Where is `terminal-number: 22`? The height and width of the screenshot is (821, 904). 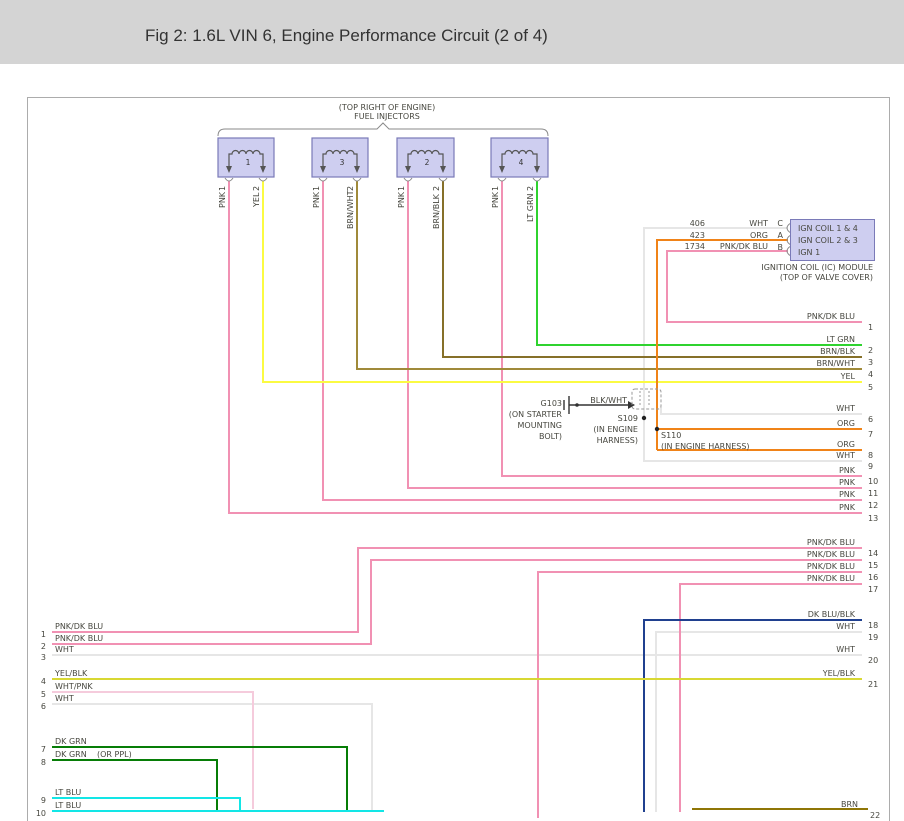 terminal-number: 22 is located at coordinates (875, 815).